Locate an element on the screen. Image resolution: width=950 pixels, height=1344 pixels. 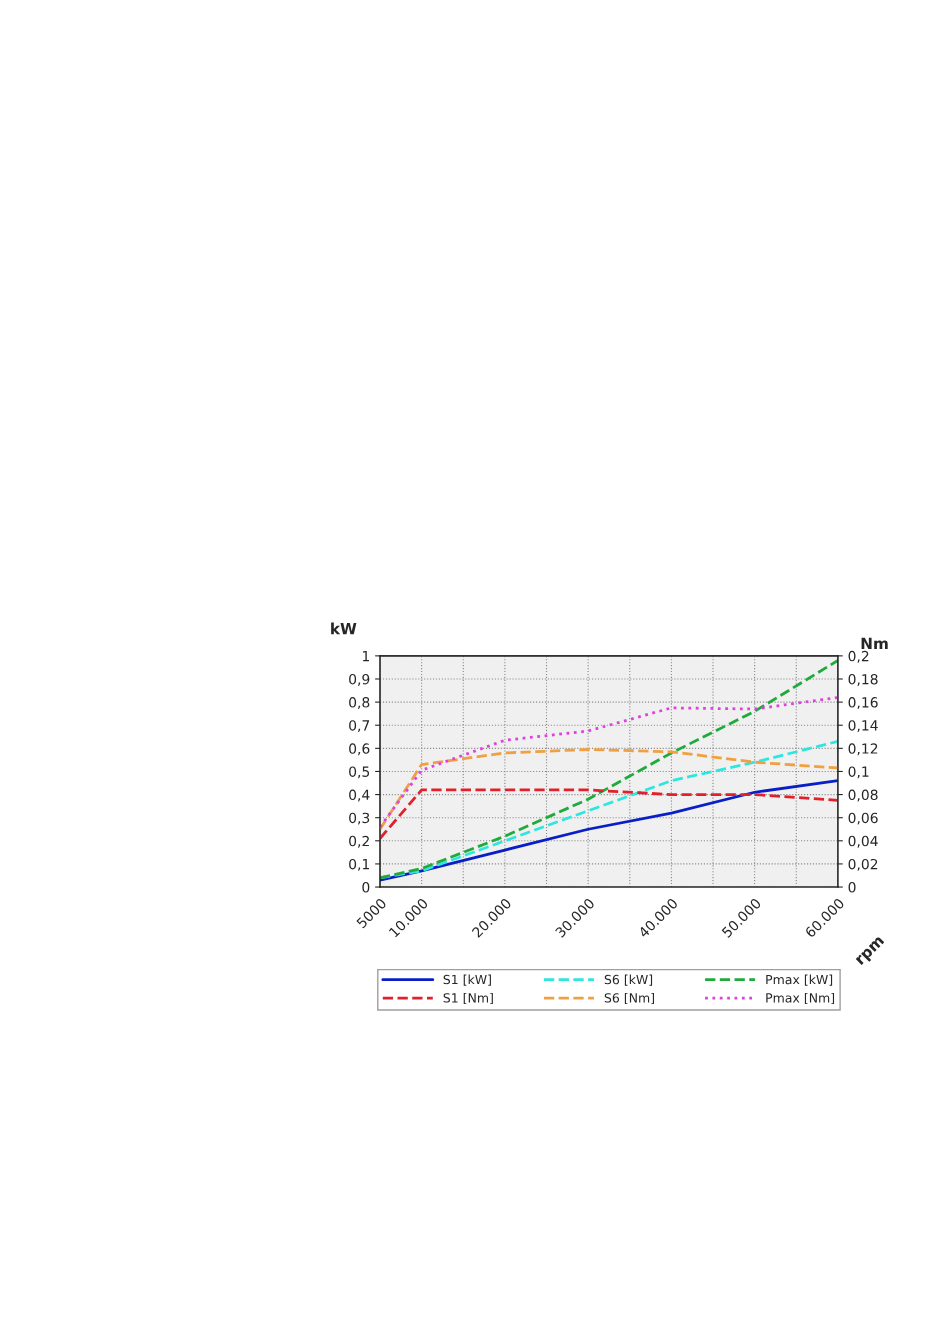
y2-tick-label: 0,14 is located at coordinates (863, 726).